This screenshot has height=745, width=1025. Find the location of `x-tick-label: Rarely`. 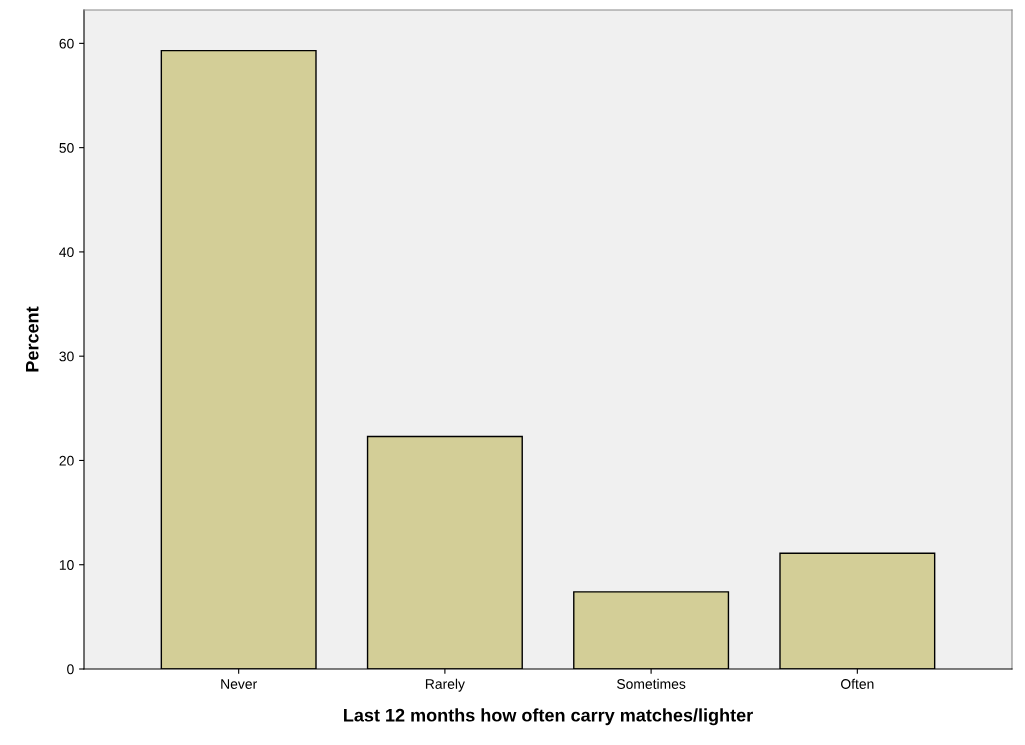

x-tick-label: Rarely is located at coordinates (445, 685).